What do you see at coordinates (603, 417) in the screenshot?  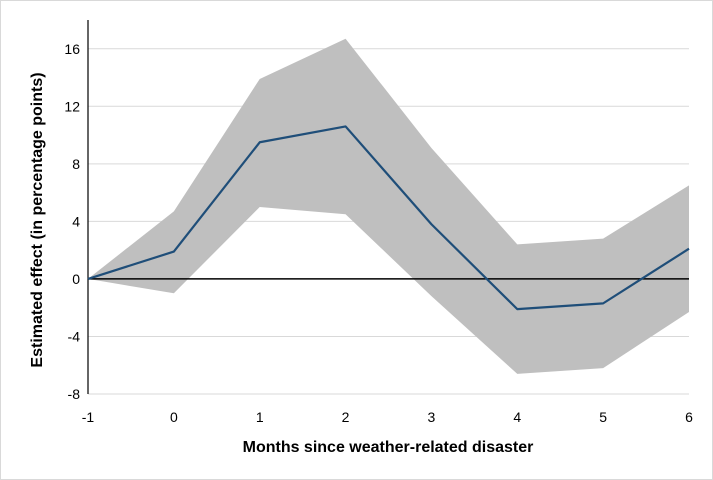 I see `x-tick-label: 5` at bounding box center [603, 417].